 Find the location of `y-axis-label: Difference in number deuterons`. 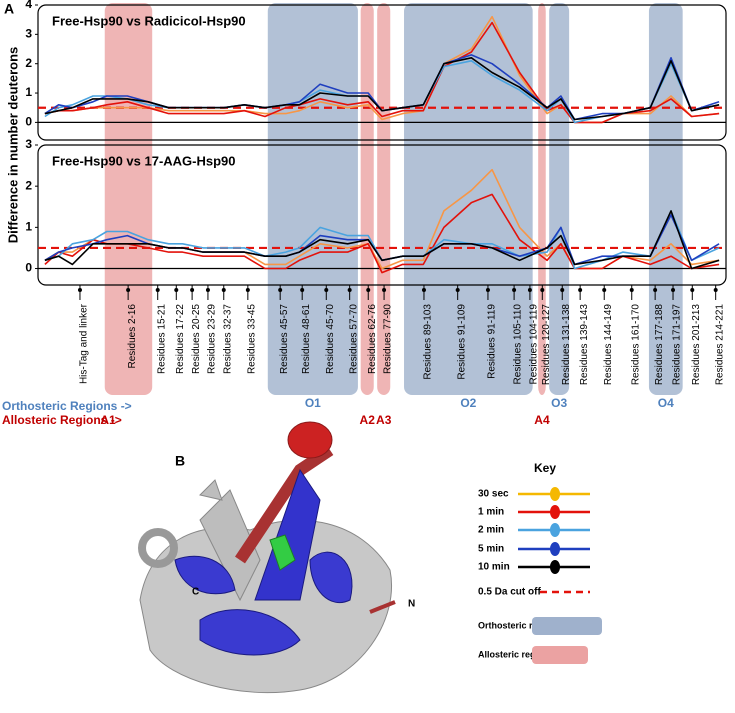

y-axis-label: Difference in number deuterons is located at coordinates (12, 145).